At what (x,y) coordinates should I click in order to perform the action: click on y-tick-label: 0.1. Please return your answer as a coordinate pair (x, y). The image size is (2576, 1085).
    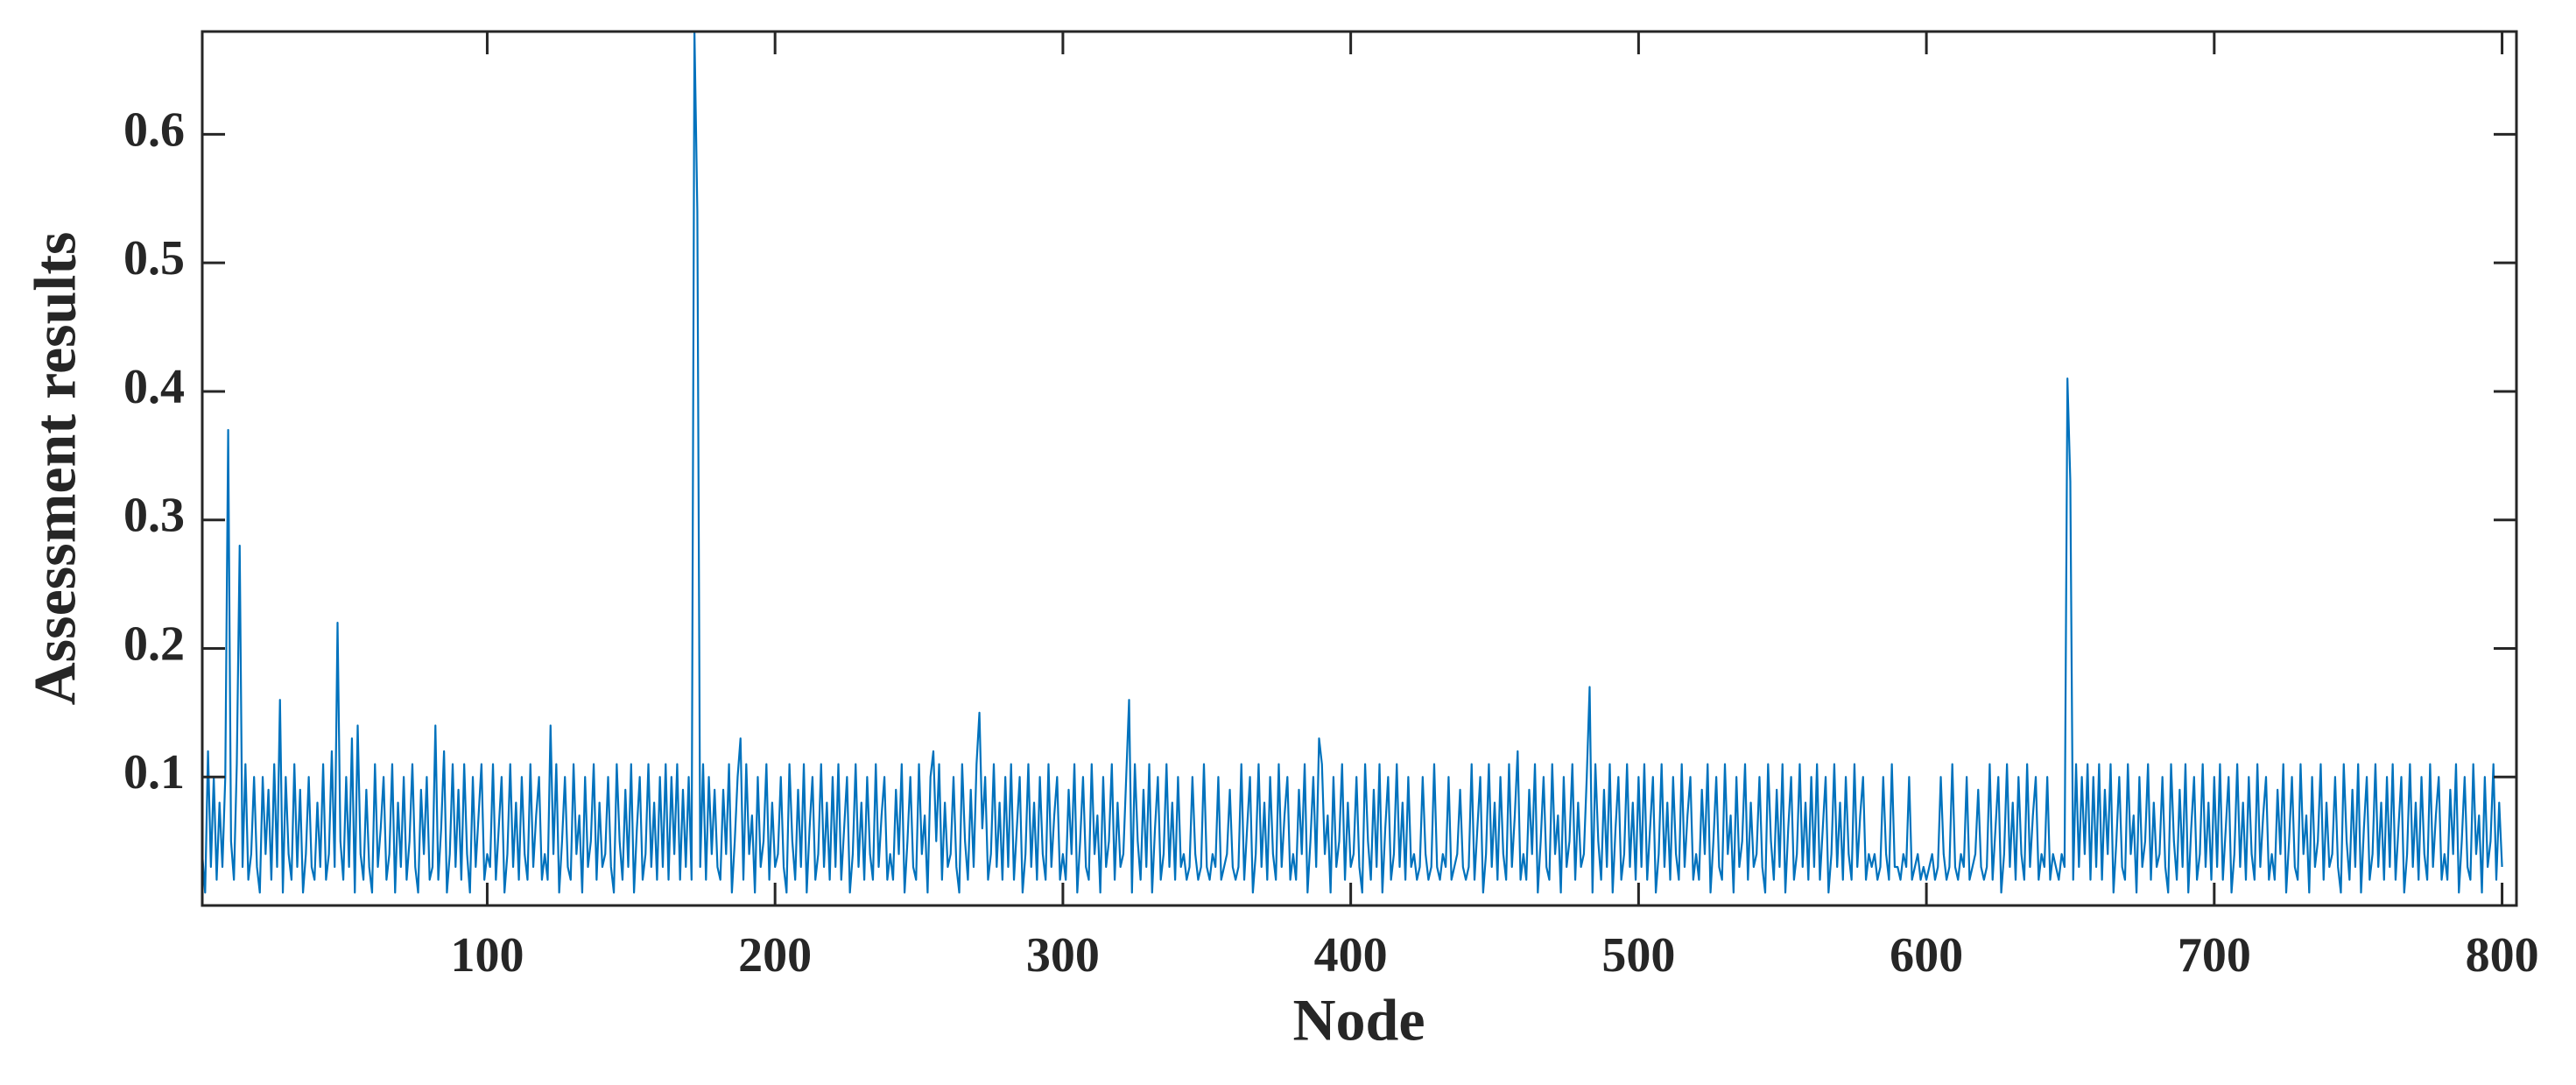
    Looking at the image, I should click on (154, 772).